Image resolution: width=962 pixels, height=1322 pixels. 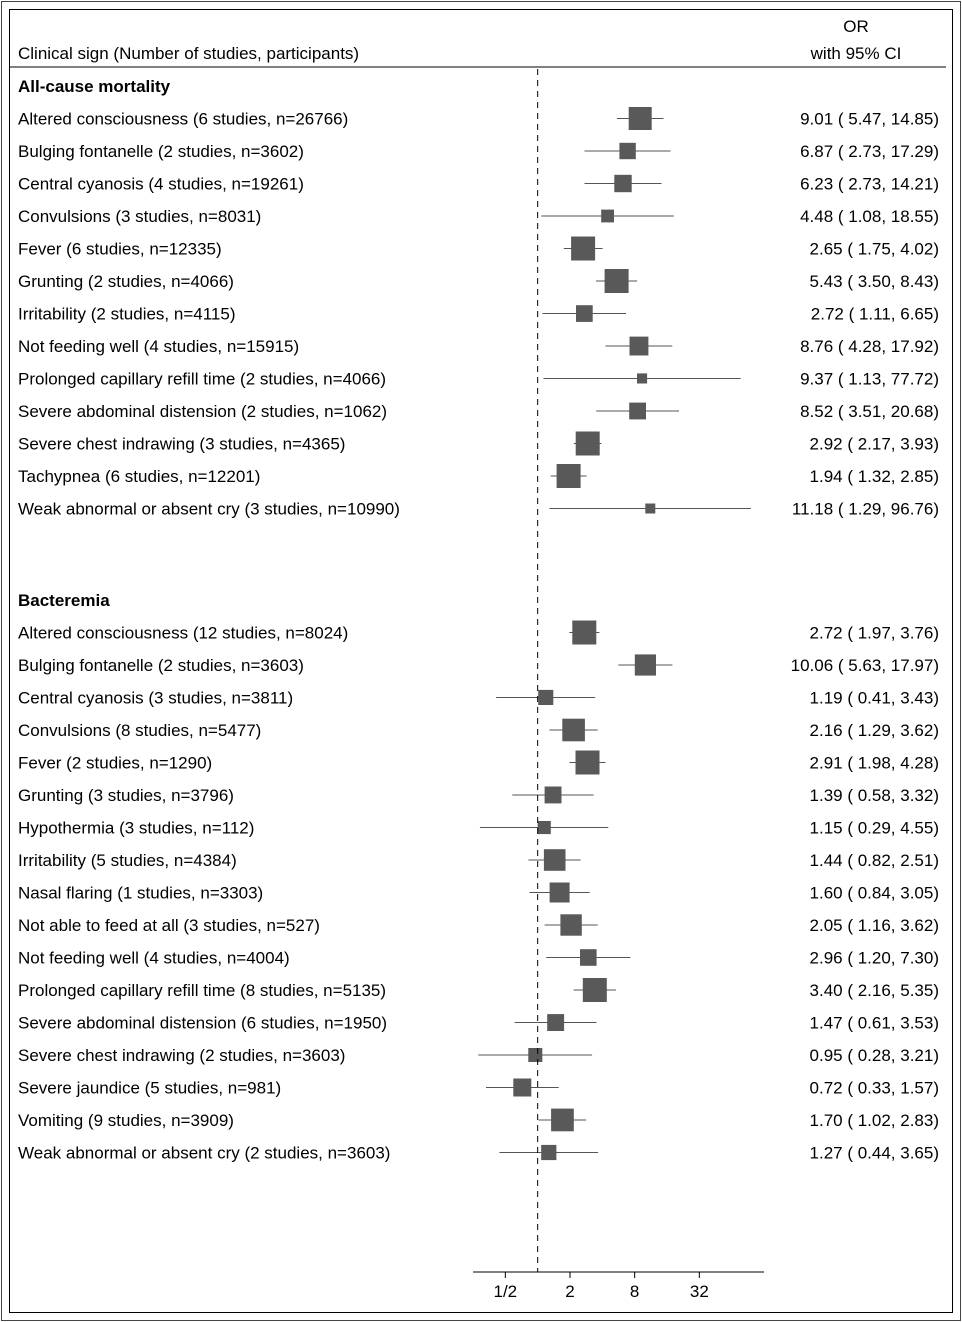 What do you see at coordinates (874, 633) in the screenshot?
I see `row-or-ci: 2.72 ( 1.97, 3.76)` at bounding box center [874, 633].